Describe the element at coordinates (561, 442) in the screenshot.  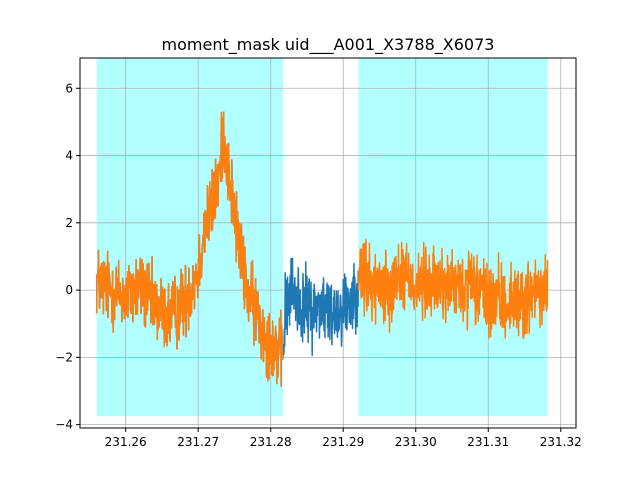
I see `x-tick-label: 231.32` at that location.